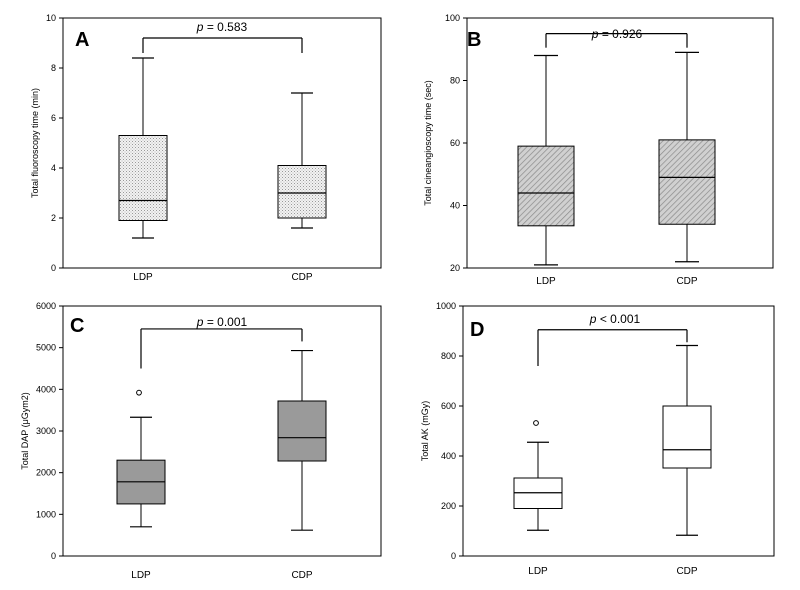 The image size is (800, 590). Describe the element at coordinates (82, 40) in the screenshot. I see `panel-a-label: A` at that location.